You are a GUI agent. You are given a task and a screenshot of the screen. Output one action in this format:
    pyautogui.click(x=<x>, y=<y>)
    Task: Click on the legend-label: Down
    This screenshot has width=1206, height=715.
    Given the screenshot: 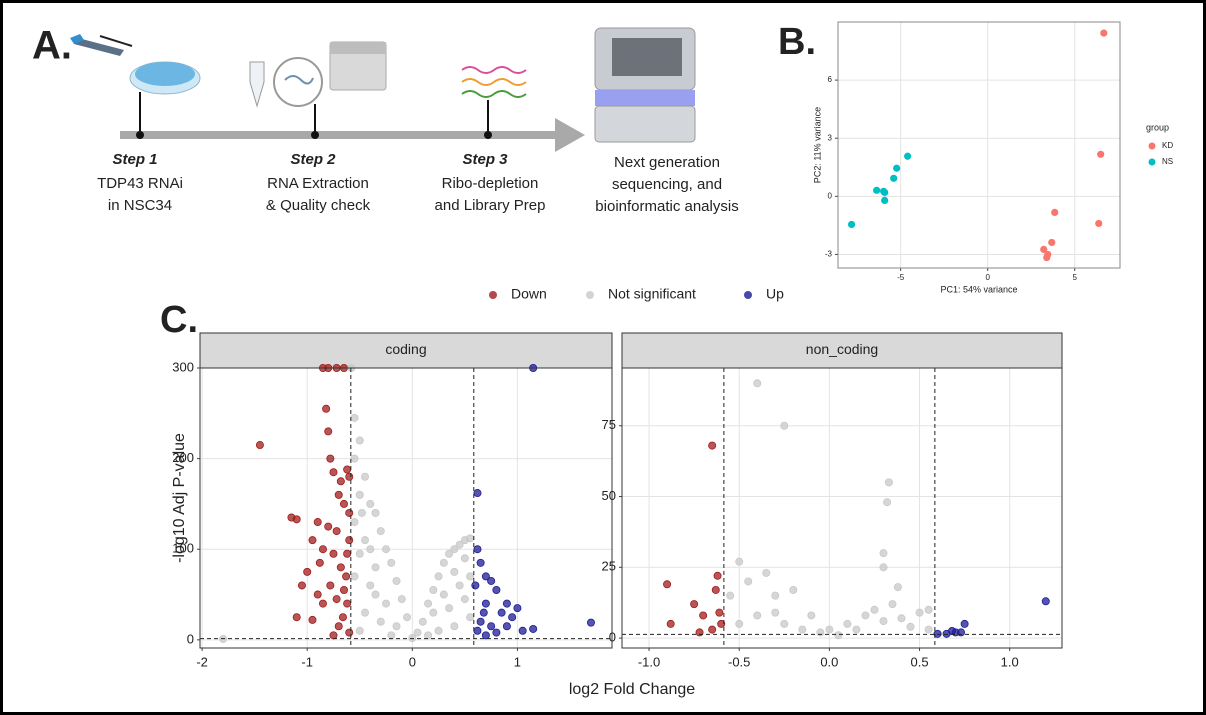 What is the action you would take?
    pyautogui.click(x=529, y=294)
    